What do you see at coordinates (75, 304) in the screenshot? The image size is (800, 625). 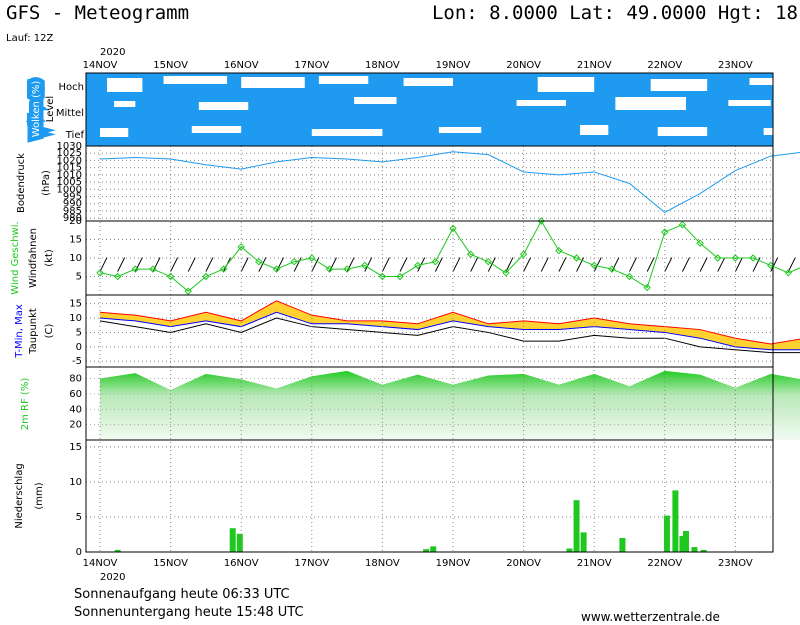 I see `temp-tick-15: 15` at bounding box center [75, 304].